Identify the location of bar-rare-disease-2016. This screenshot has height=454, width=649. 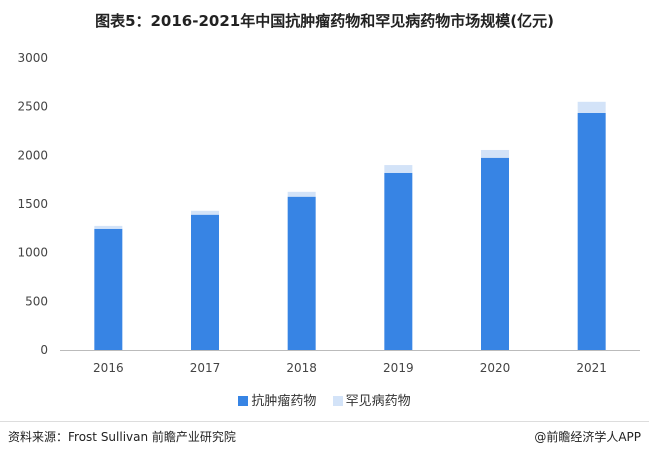
(108, 227).